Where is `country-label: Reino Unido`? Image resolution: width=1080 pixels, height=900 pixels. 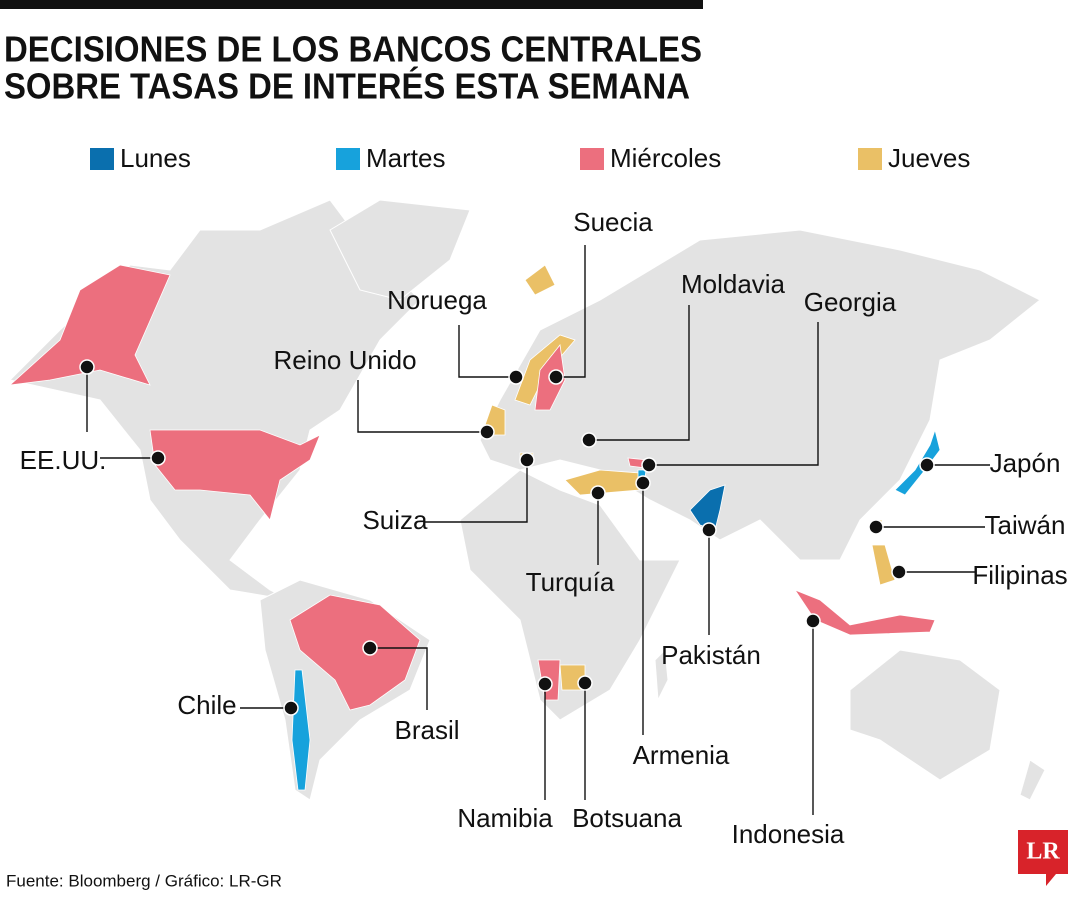
country-label: Reino Unido is located at coordinates (344, 360).